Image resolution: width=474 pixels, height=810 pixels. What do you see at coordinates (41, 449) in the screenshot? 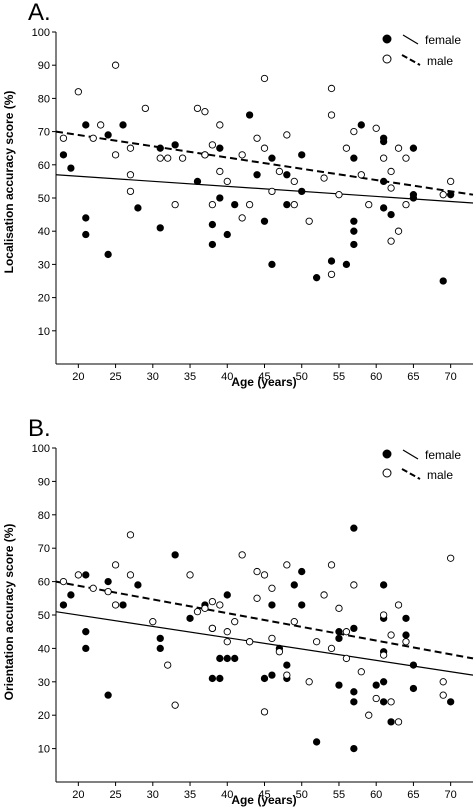
I see `panel-b-y-tick-label: 100` at bounding box center [41, 449].